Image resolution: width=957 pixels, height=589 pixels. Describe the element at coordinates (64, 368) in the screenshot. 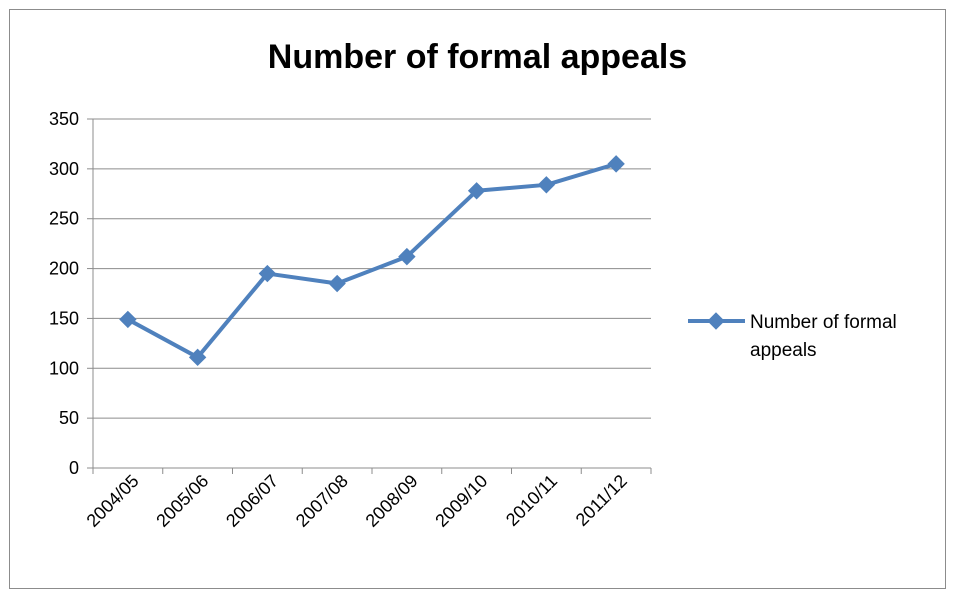

I see `y-tick-label: 100` at that location.